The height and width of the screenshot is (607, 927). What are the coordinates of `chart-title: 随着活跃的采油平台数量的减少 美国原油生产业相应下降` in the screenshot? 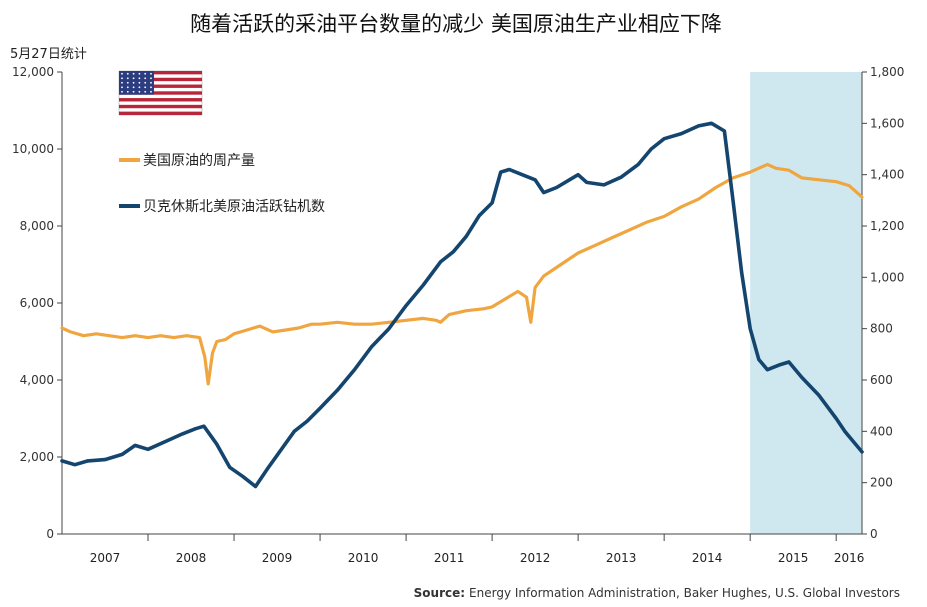 It's located at (456, 24).